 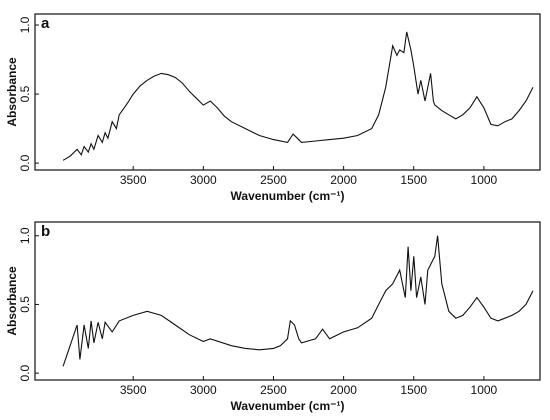 What do you see at coordinates (45, 23) in the screenshot?
I see `panel-label: a` at bounding box center [45, 23].